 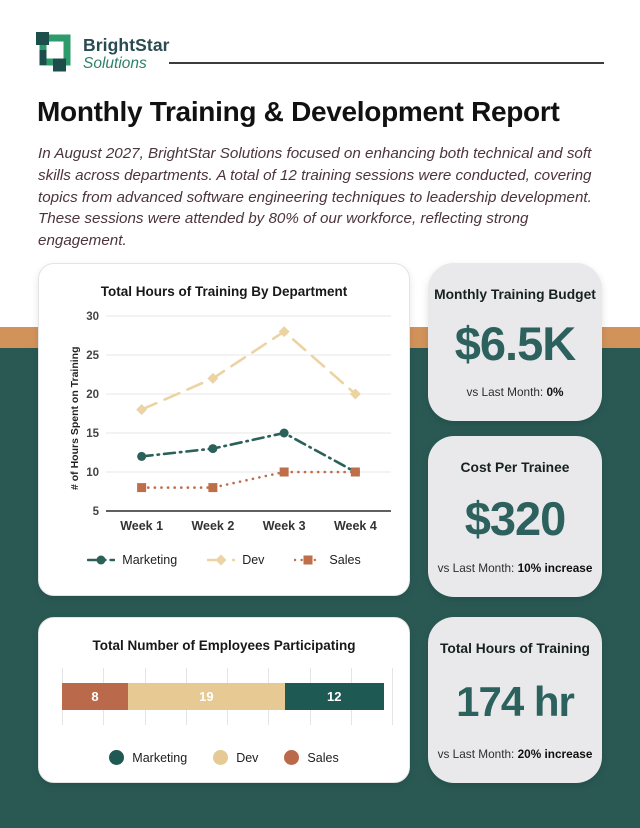 I want to click on kpi-value: 174 hr, so click(x=515, y=701).